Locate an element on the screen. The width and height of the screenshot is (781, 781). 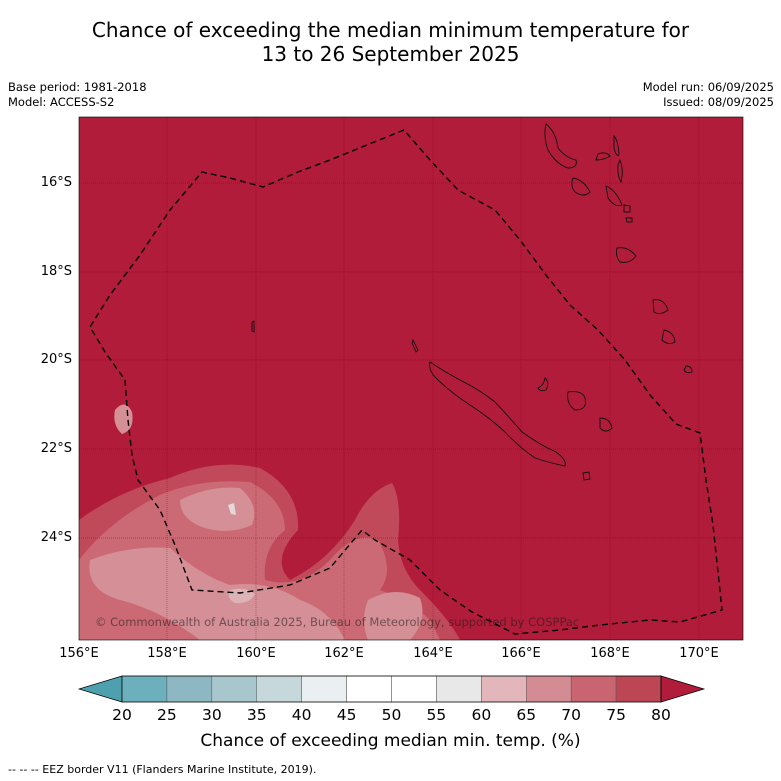
colorbar-tick-label: 45 is located at coordinates (346, 715).